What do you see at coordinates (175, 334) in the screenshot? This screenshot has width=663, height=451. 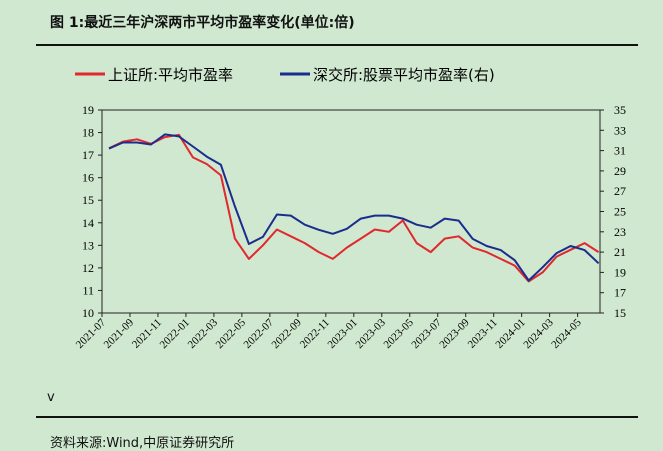 I see `x-tick-label: 2022-01` at bounding box center [175, 334].